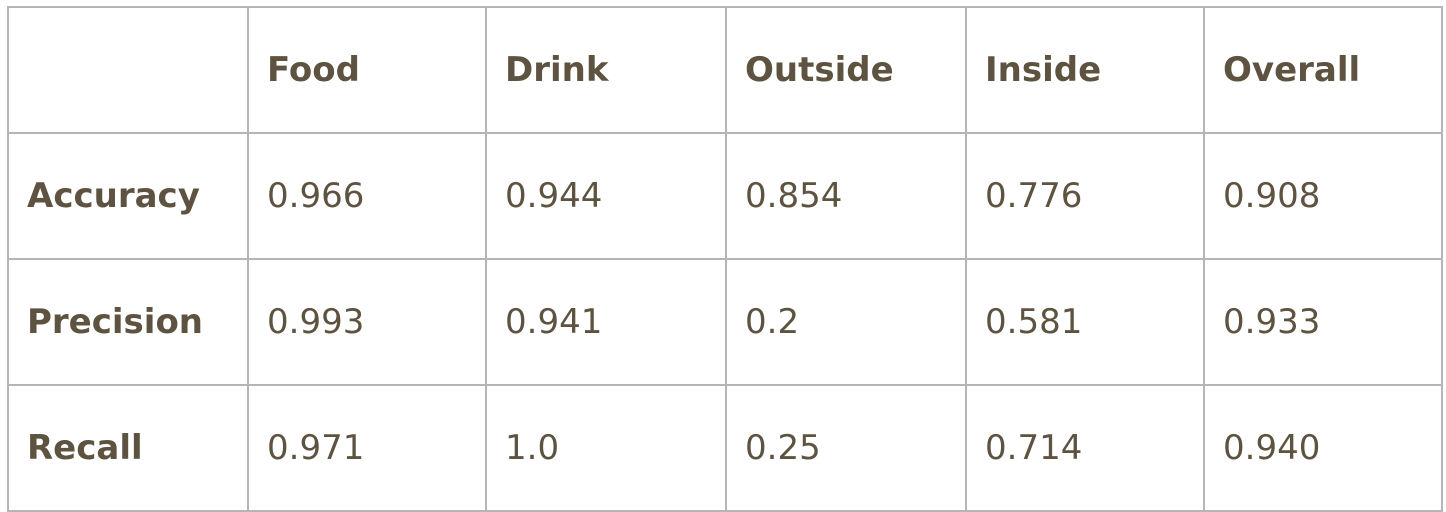 The image size is (1446, 512). Describe the element at coordinates (846, 196) in the screenshot. I see `table-cell: 0.854` at that location.